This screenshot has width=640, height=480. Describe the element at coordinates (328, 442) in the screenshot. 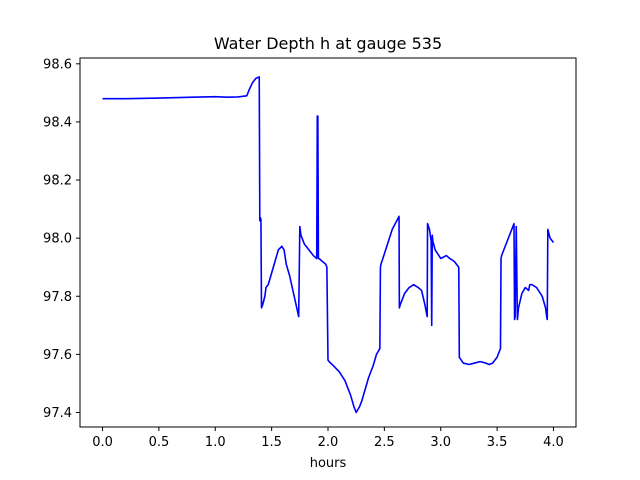

I see `x-tick-label: 2.0` at that location.